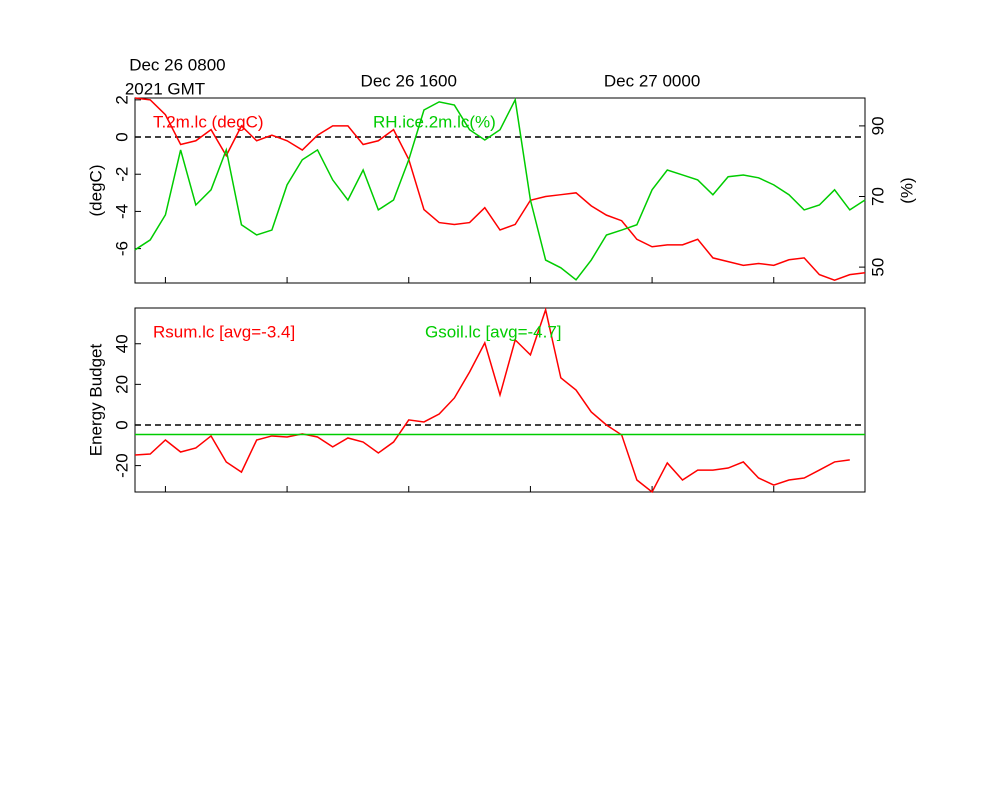 The width and height of the screenshot is (1000, 800). What do you see at coordinates (208, 121) in the screenshot?
I see `legend-label: T.2m.lc (degC)` at bounding box center [208, 121].